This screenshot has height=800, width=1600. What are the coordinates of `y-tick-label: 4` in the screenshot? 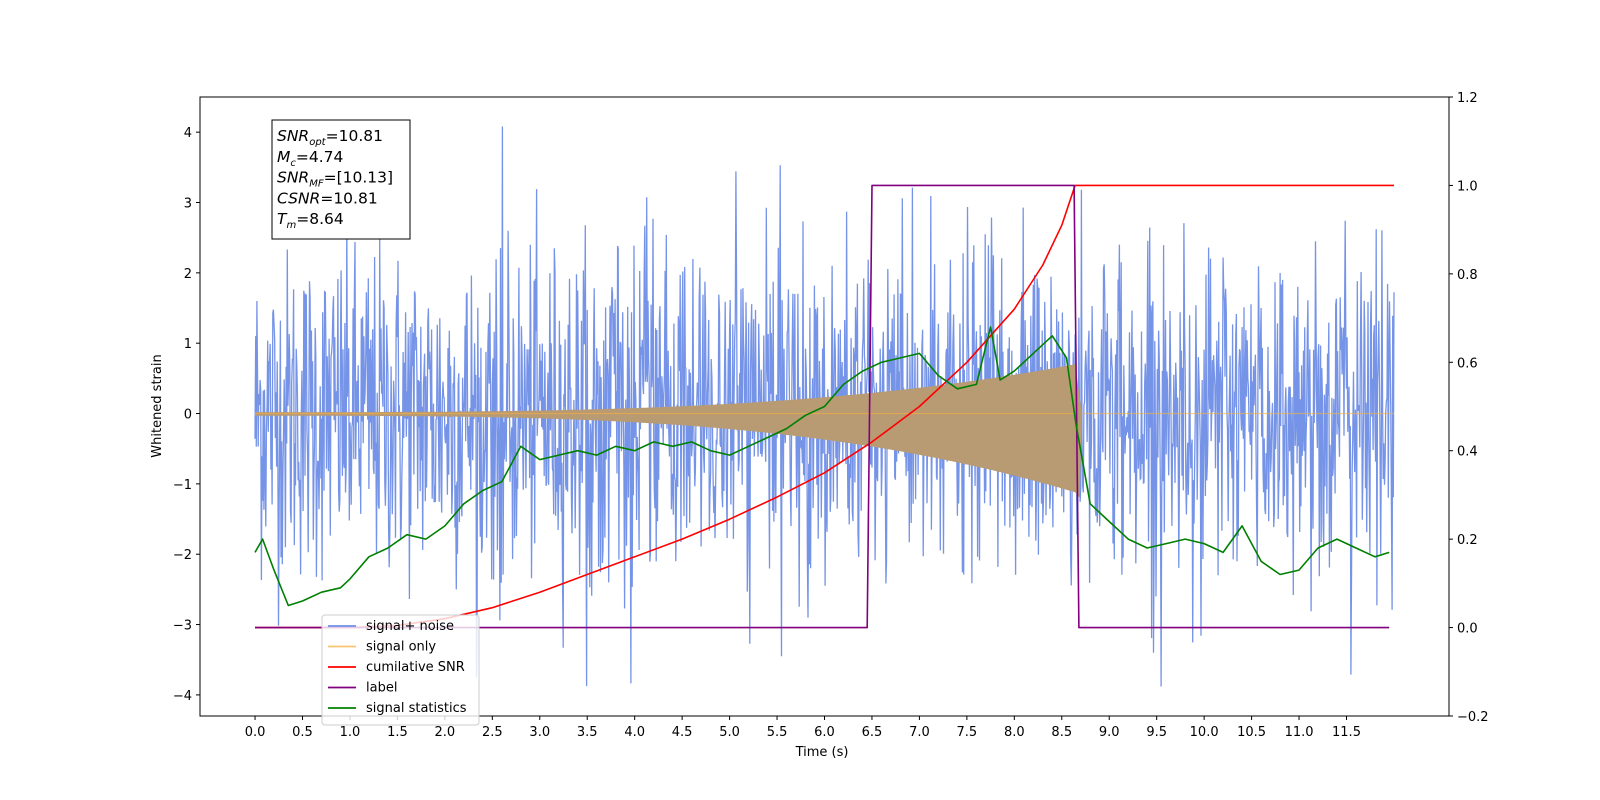 It's located at (188, 133).